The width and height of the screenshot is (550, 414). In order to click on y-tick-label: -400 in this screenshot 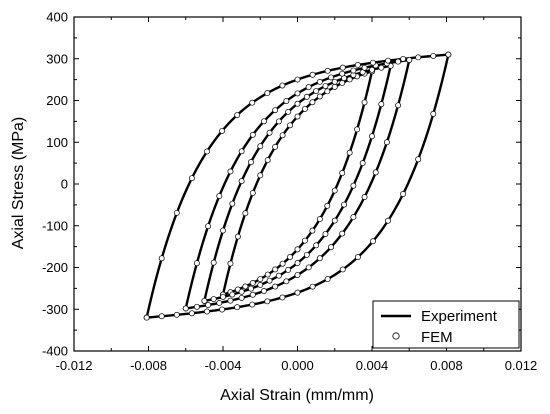, I will do `click(55, 351)`.